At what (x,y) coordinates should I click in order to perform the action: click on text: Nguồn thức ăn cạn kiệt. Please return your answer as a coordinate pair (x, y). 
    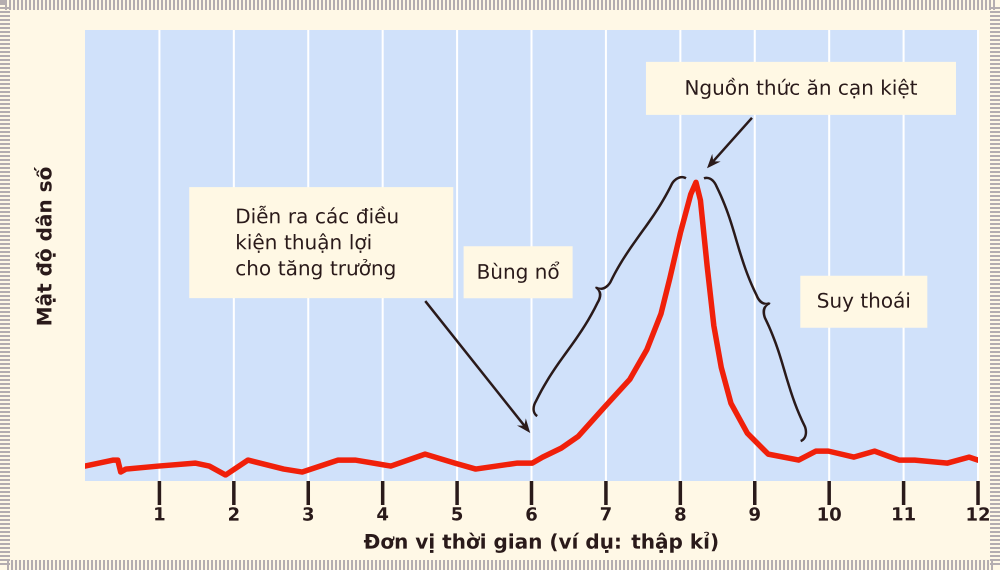
    Looking at the image, I should click on (802, 88).